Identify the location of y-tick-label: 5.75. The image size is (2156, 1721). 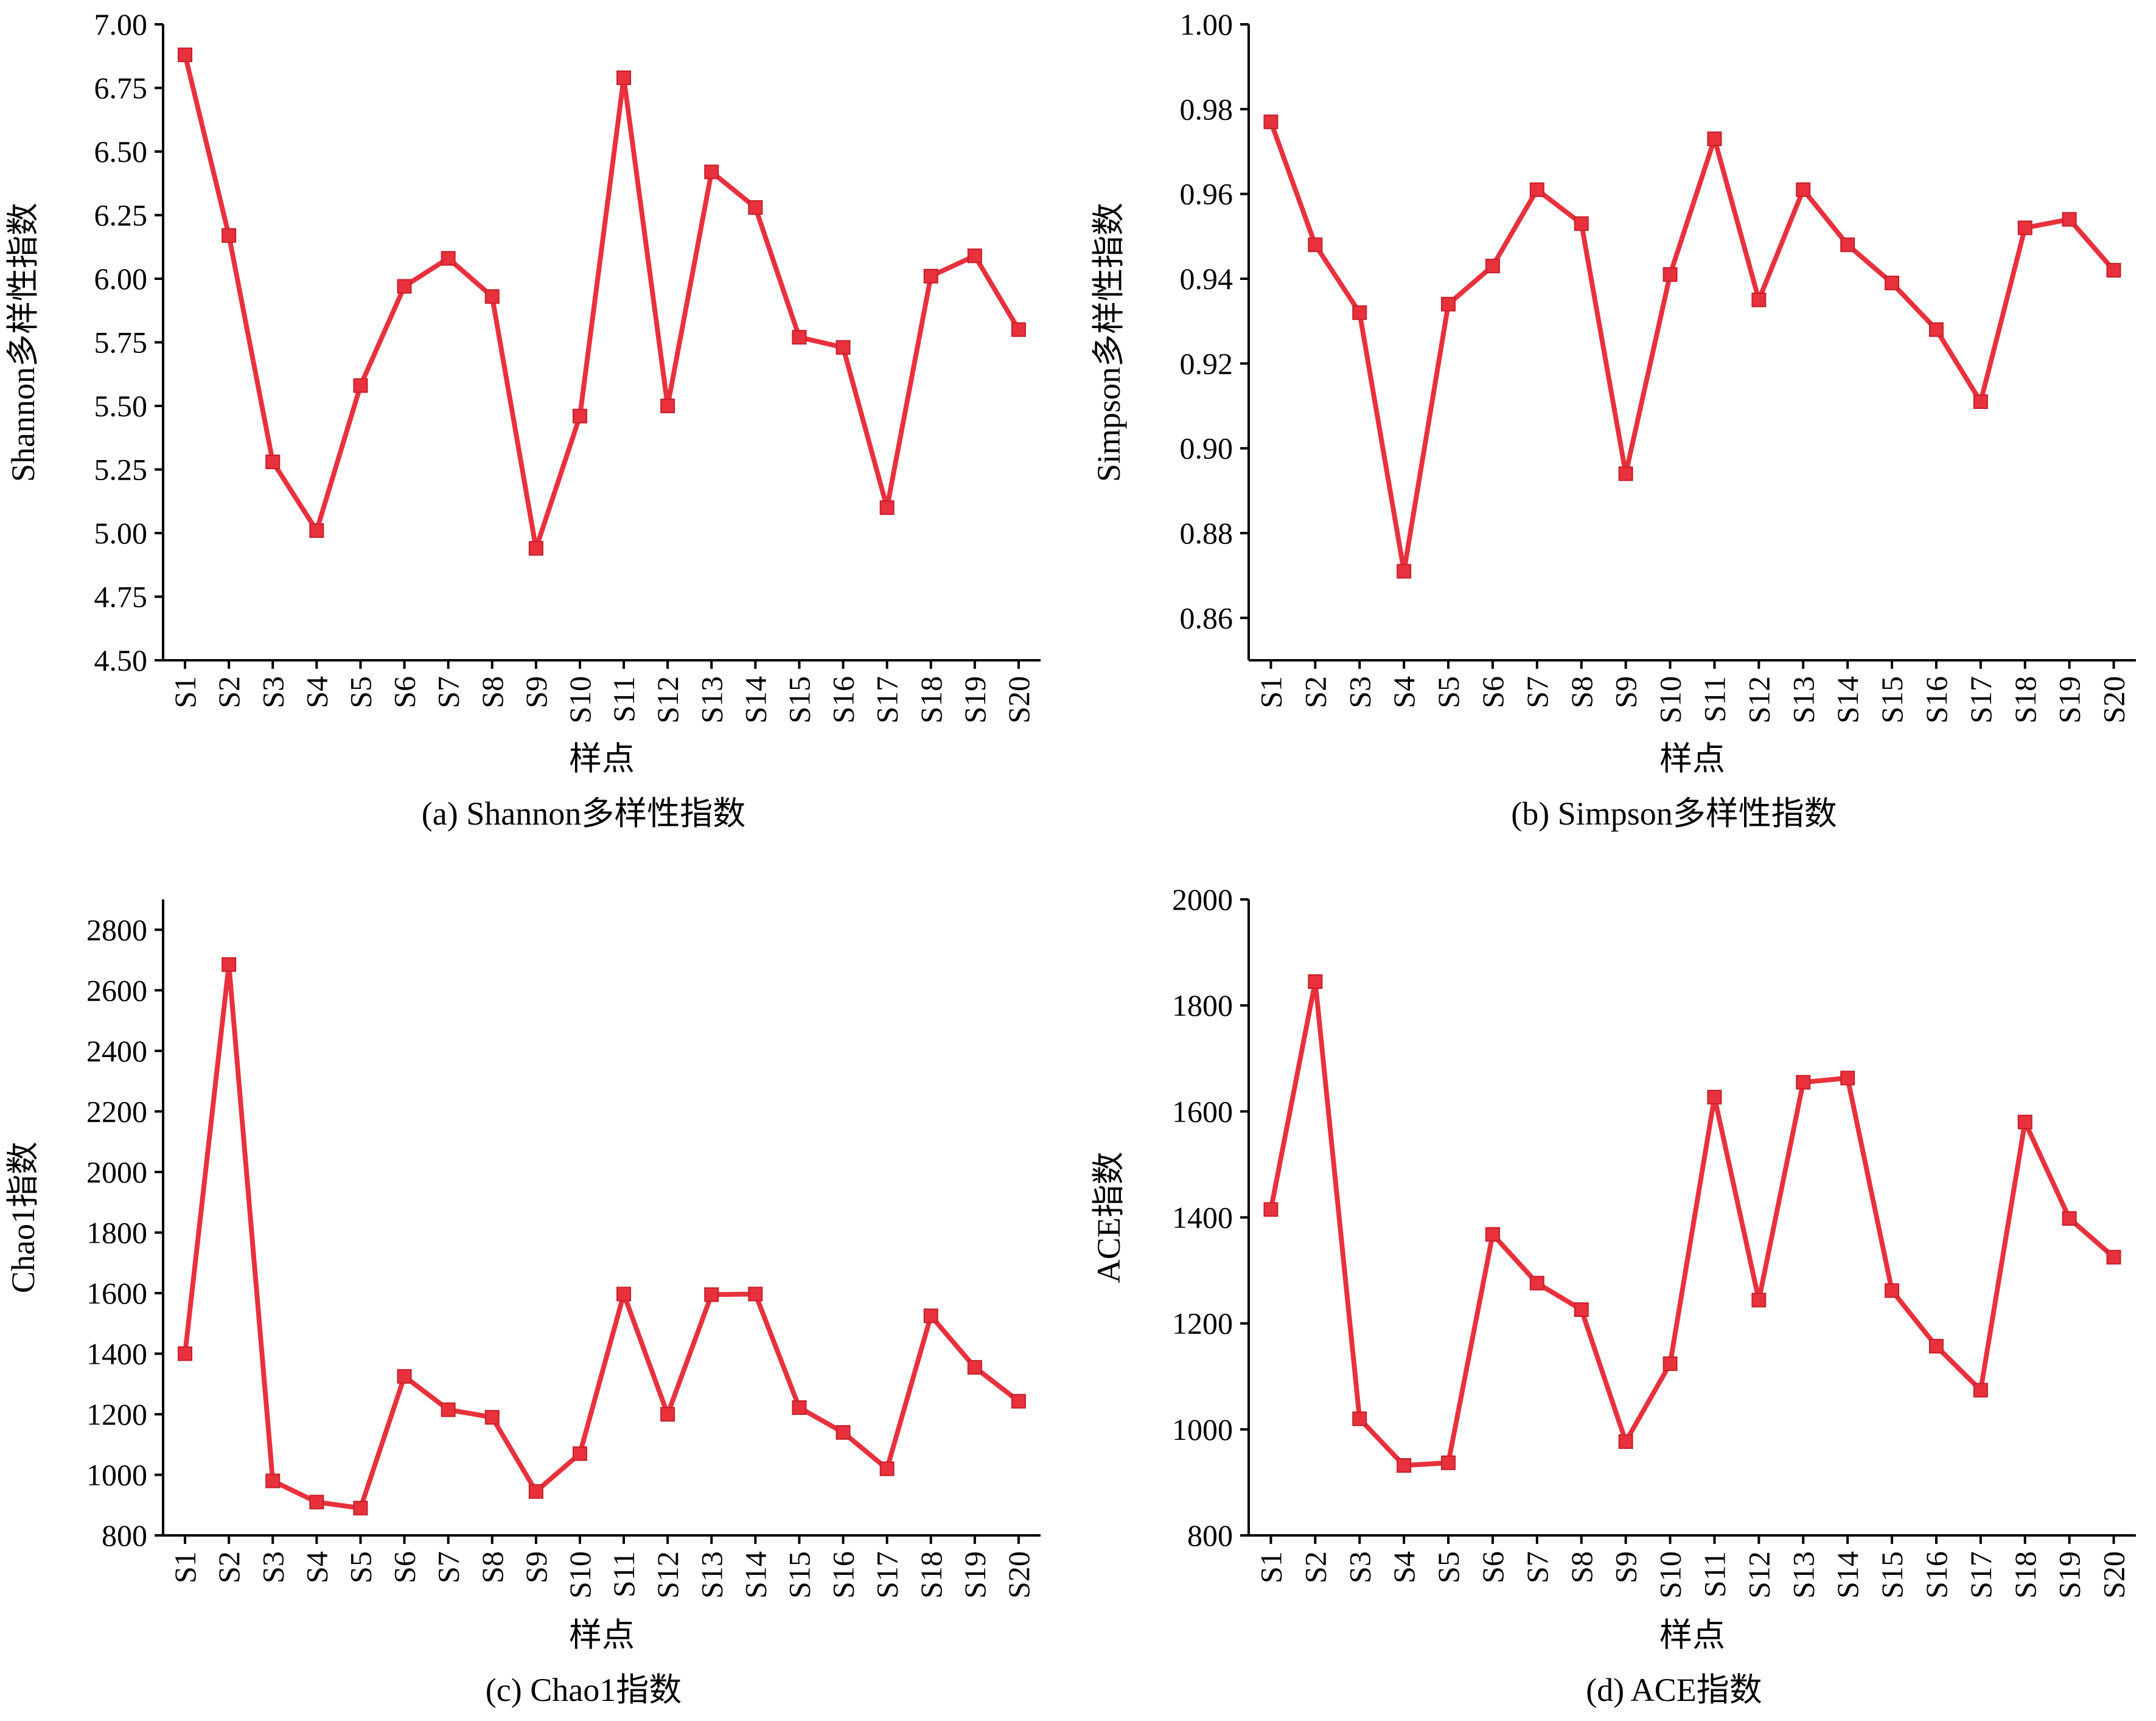
(121, 343).